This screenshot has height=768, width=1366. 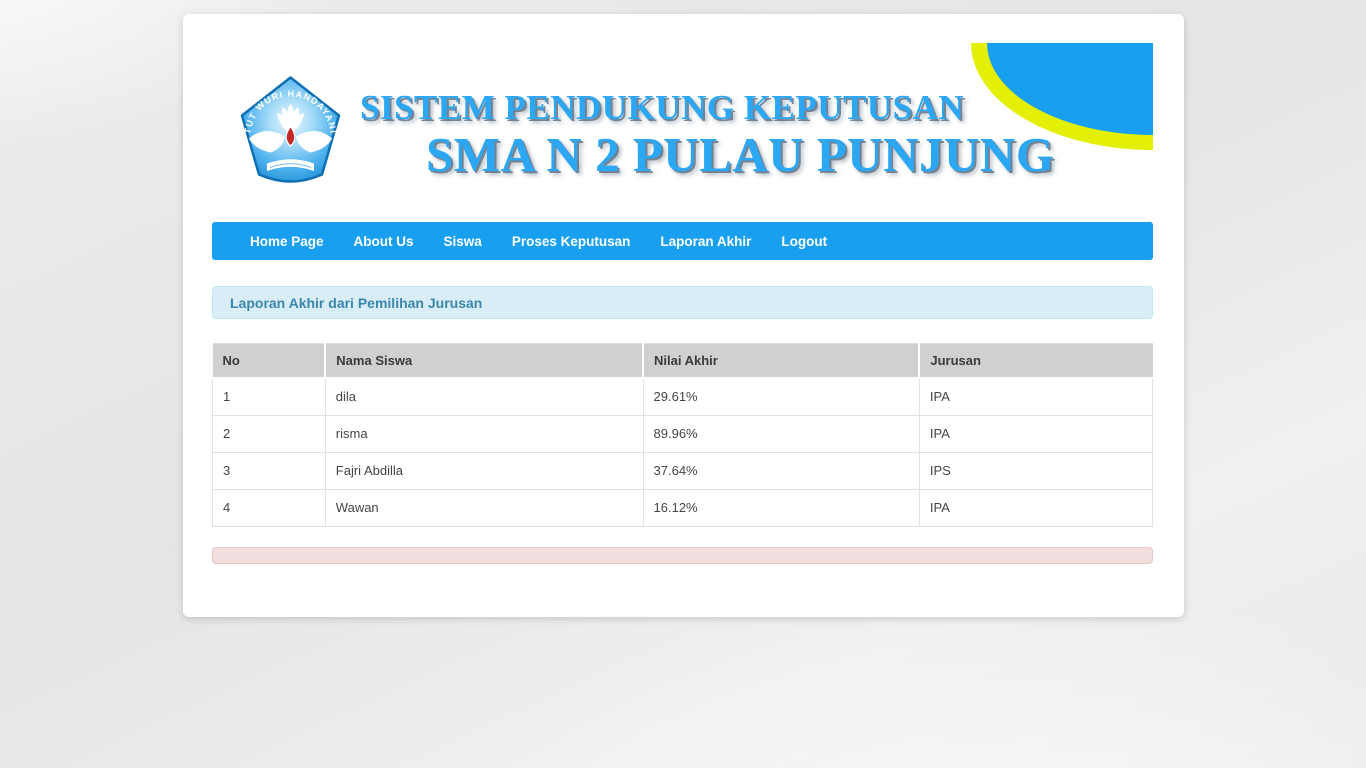 I want to click on logo-wings-icon, so click(x=290, y=141).